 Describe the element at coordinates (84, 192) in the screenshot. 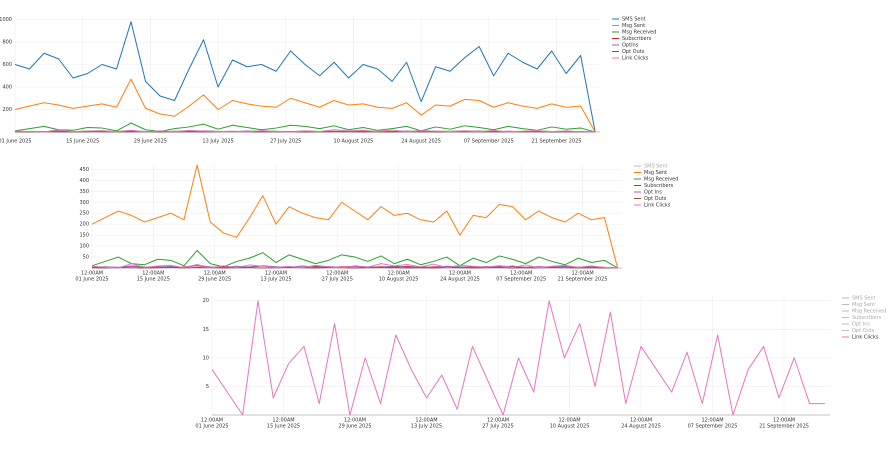

I see `y-tick-label: 350` at that location.